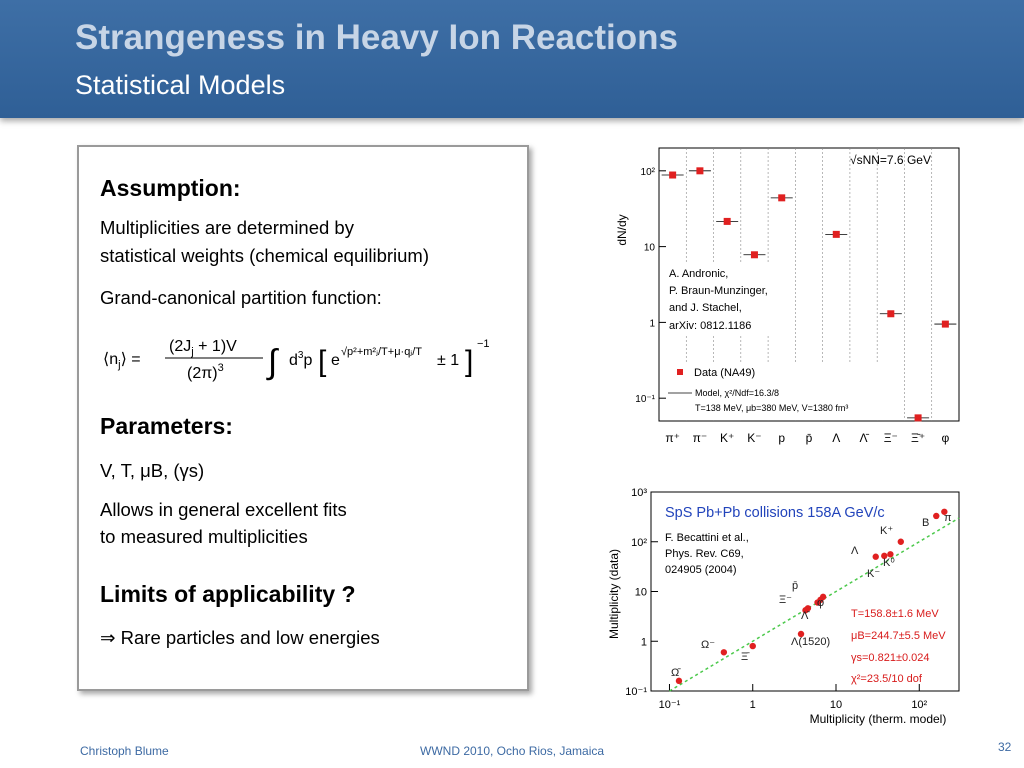 The height and width of the screenshot is (768, 1024). What do you see at coordinates (775, 513) in the screenshot?
I see `chart-title: SpS Pb+Pb collisions 158A GeV/c` at bounding box center [775, 513].